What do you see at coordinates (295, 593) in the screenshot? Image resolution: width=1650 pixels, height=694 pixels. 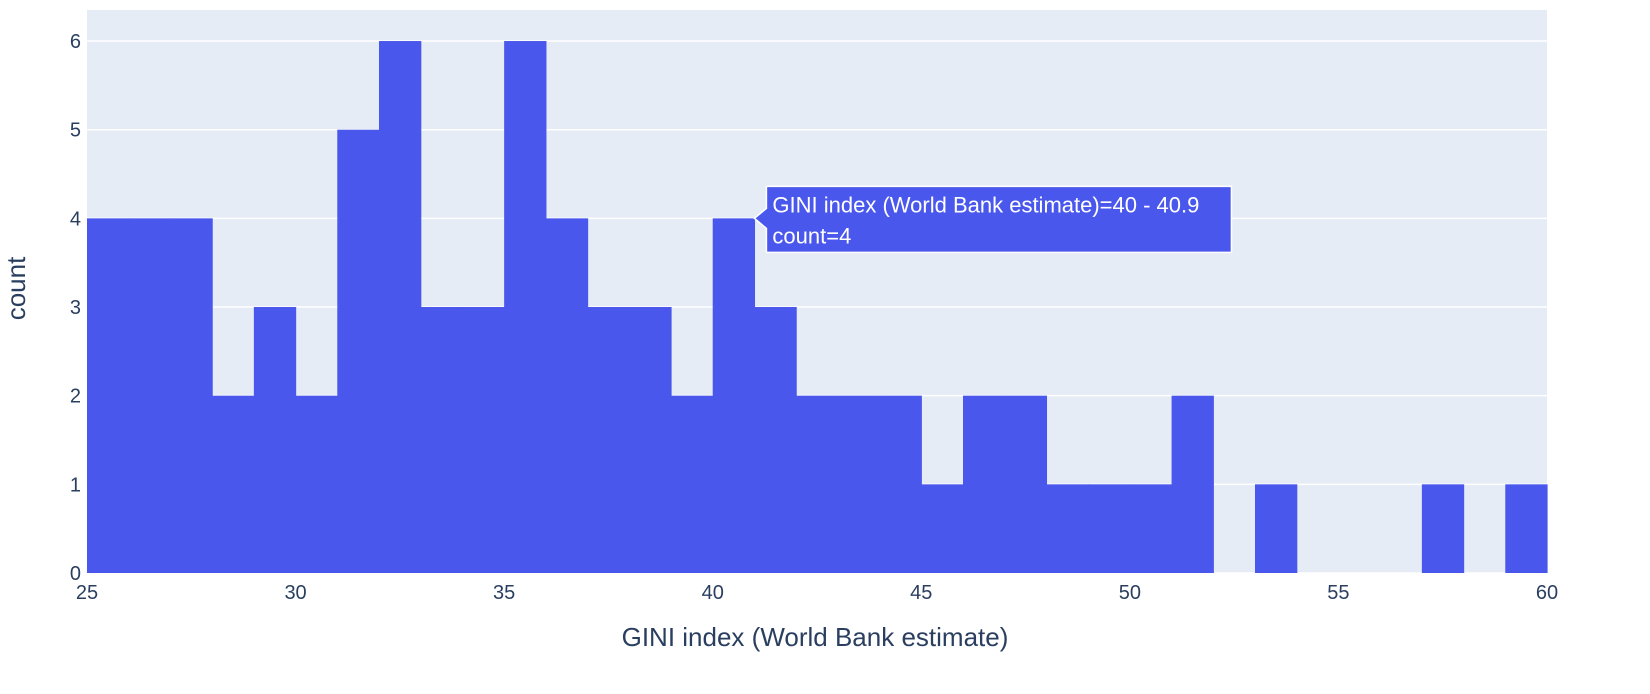 I see `x-tick-label: 30` at bounding box center [295, 593].